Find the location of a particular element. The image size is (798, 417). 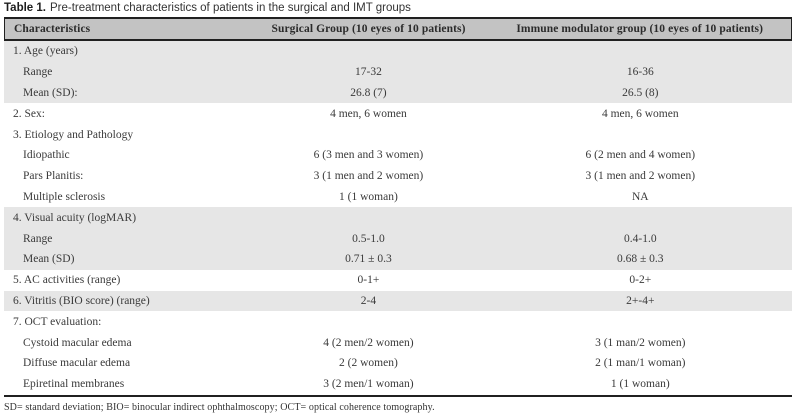

surgical-group-value: 4 men, 6 women is located at coordinates (368, 113).